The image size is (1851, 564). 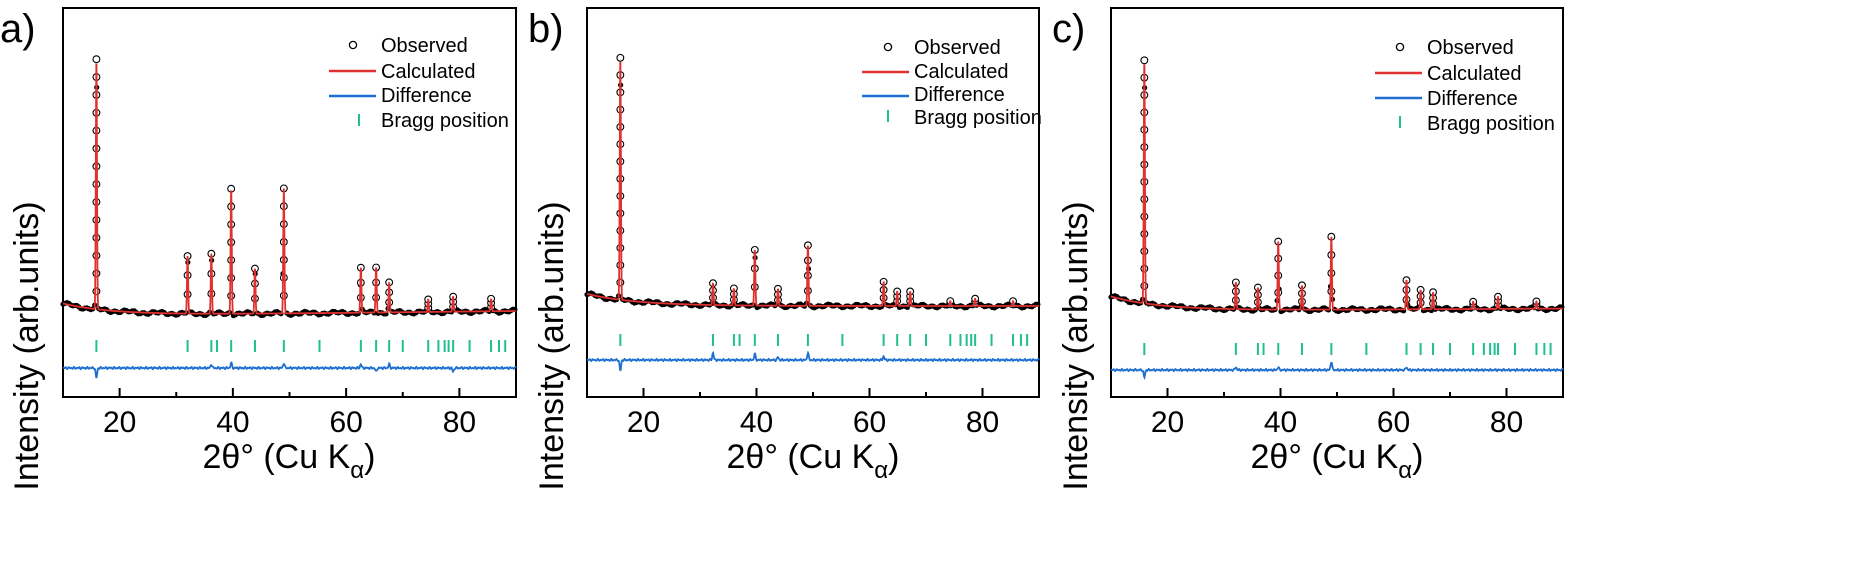 What do you see at coordinates (1068, 29) in the screenshot?
I see `panel-c-letter: c)` at bounding box center [1068, 29].